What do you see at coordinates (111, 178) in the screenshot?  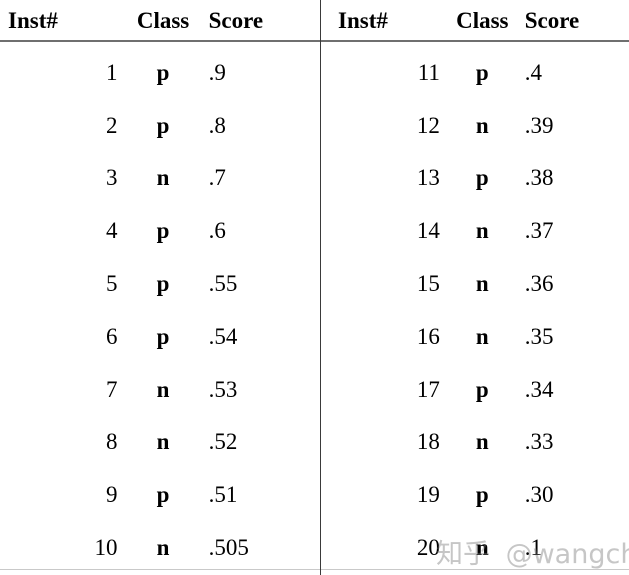 I see `cell-inst: 3` at bounding box center [111, 178].